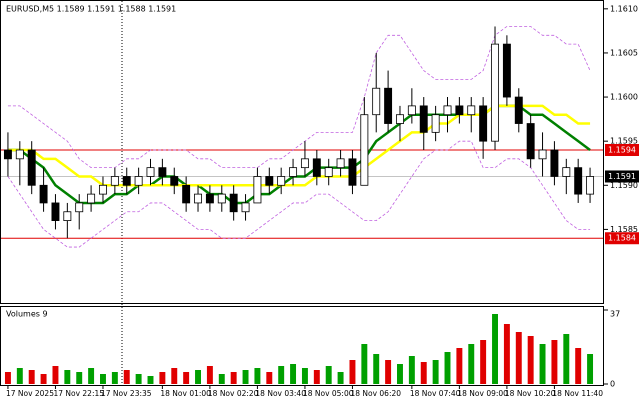  What do you see at coordinates (435, 393) in the screenshot?
I see `x-tick-label: 18 Nov 07:40` at bounding box center [435, 393].